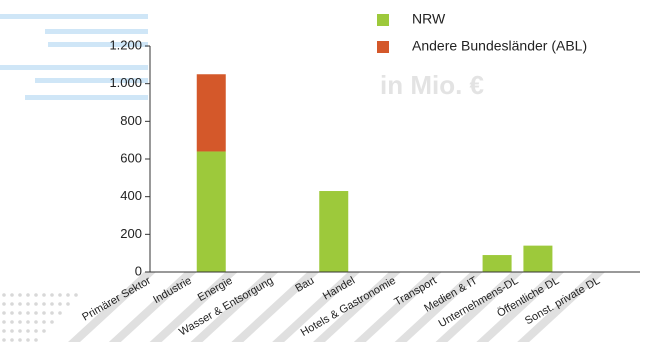  What do you see at coordinates (172, 290) in the screenshot?
I see `x-tick-label: Industrie` at bounding box center [172, 290].